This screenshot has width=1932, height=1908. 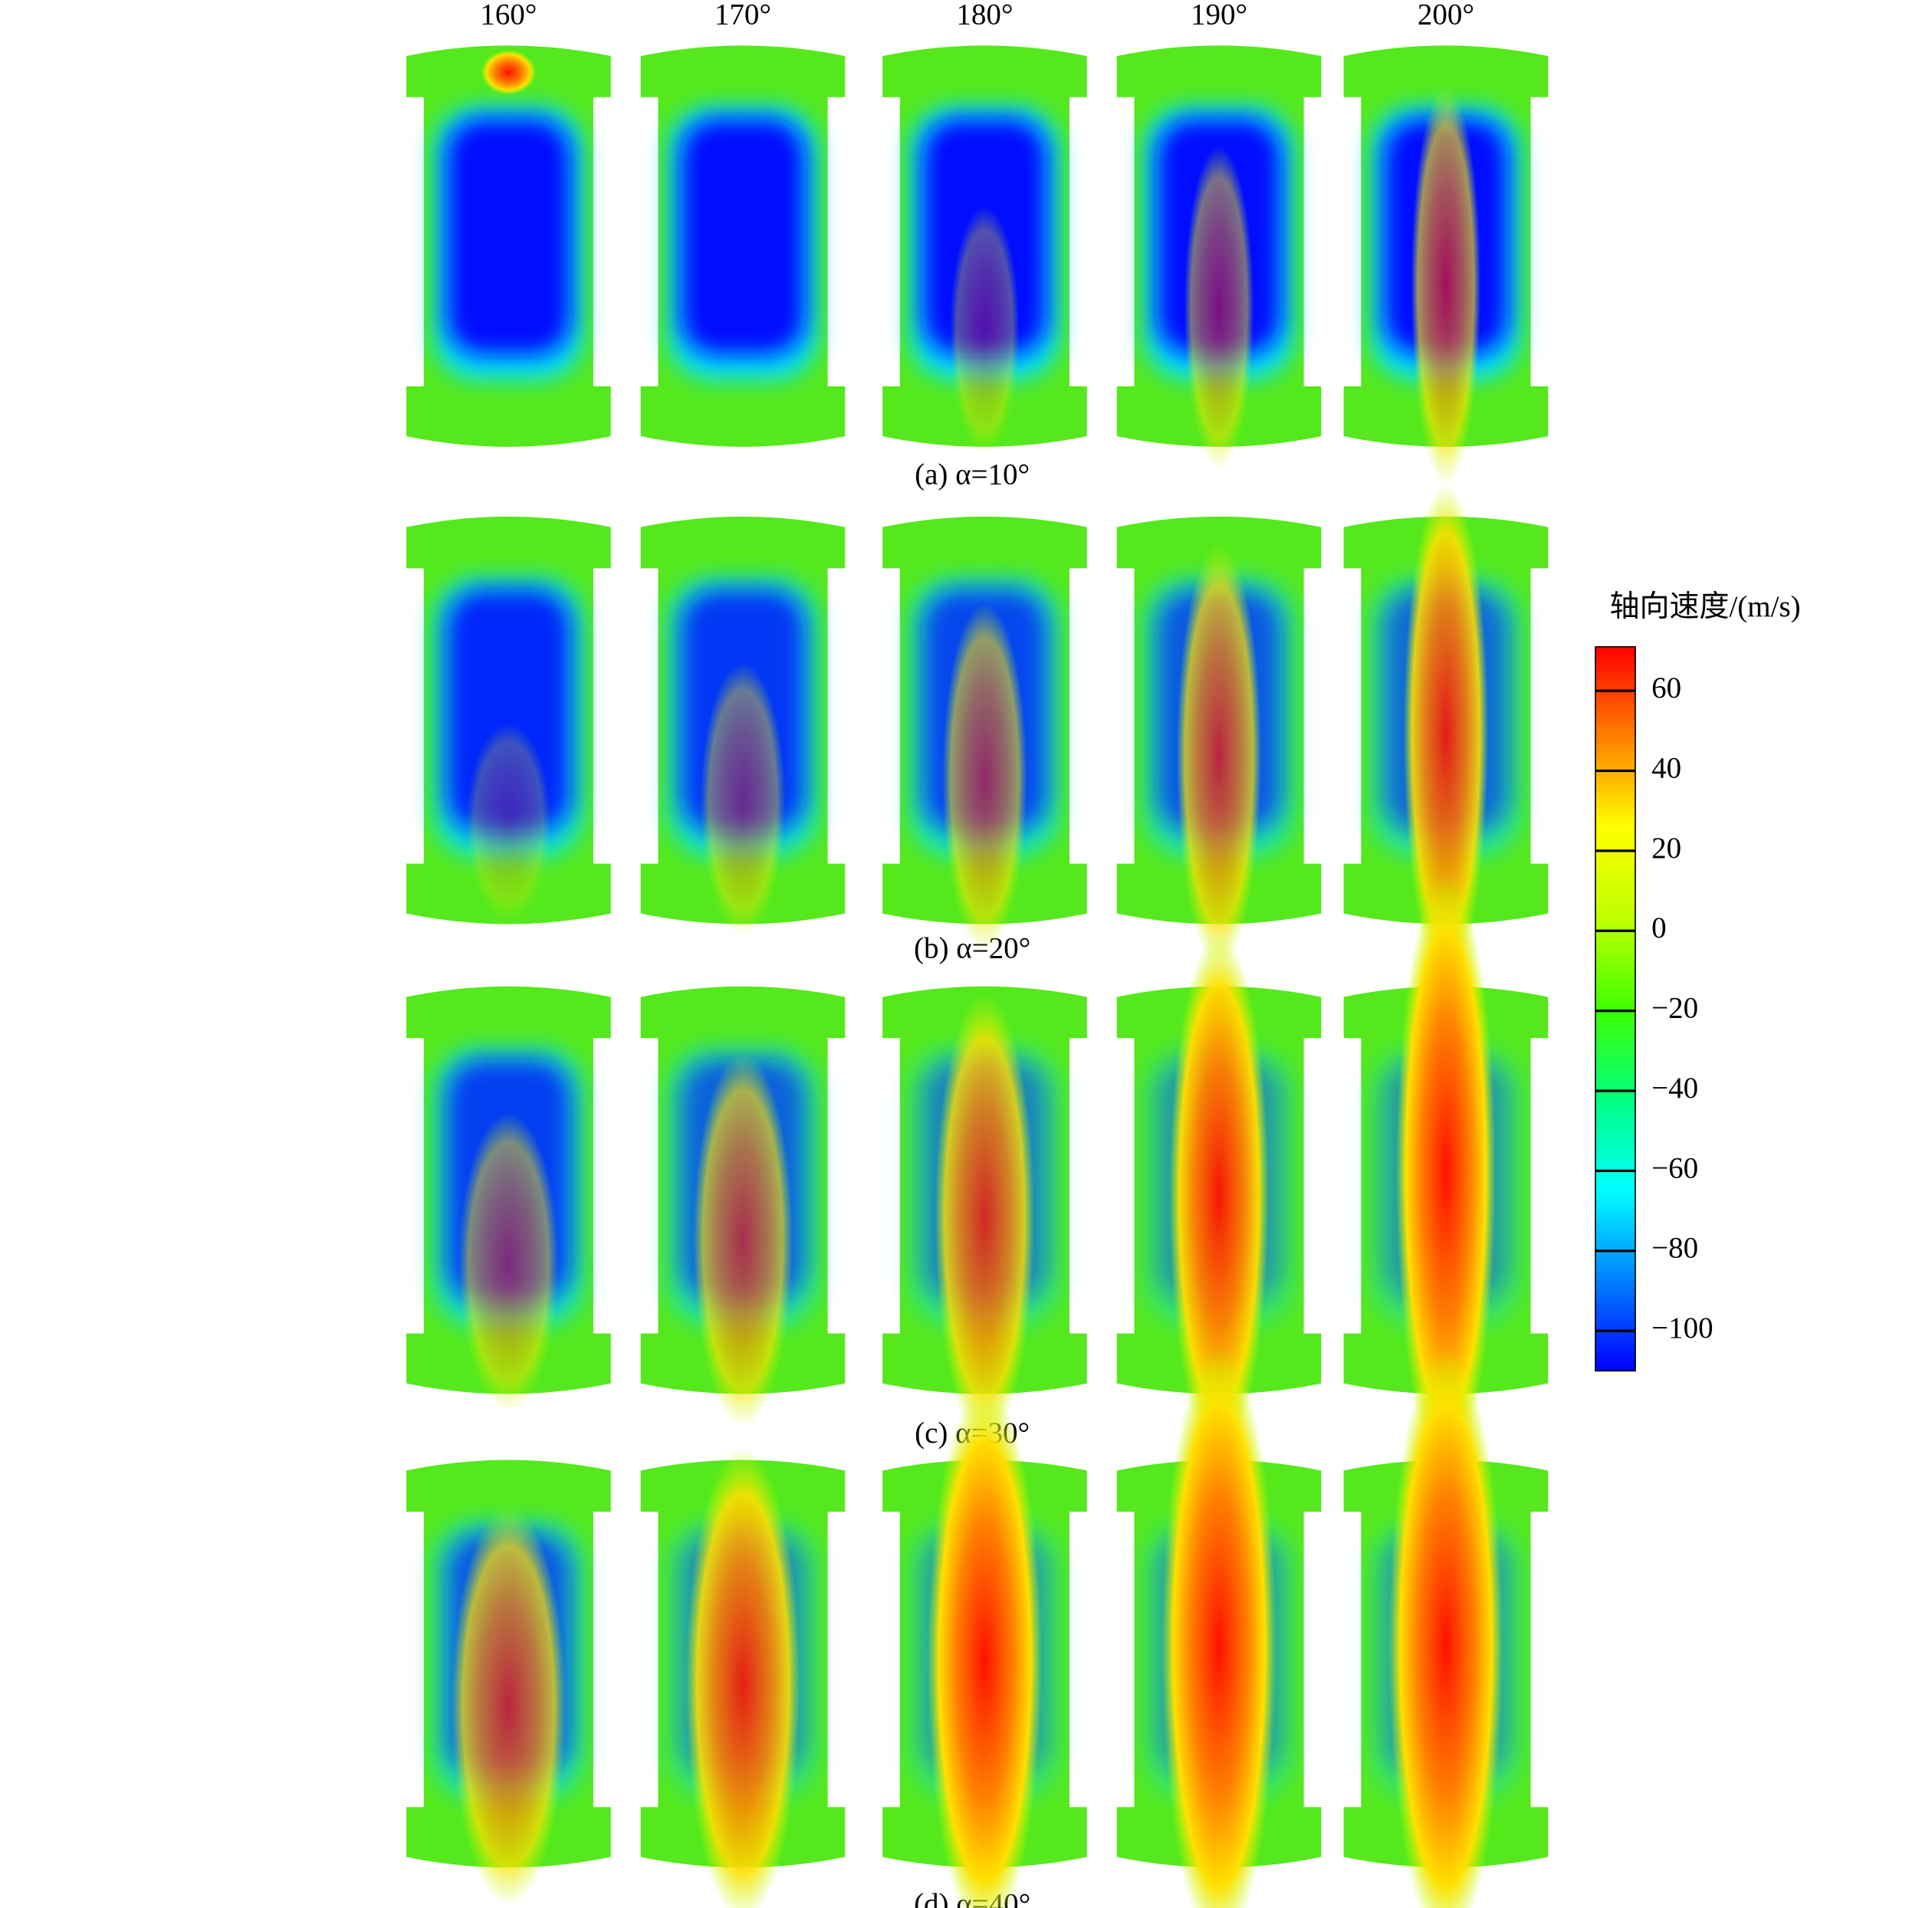 What do you see at coordinates (743, 16) in the screenshot?
I see `column-label: 170°` at bounding box center [743, 16].